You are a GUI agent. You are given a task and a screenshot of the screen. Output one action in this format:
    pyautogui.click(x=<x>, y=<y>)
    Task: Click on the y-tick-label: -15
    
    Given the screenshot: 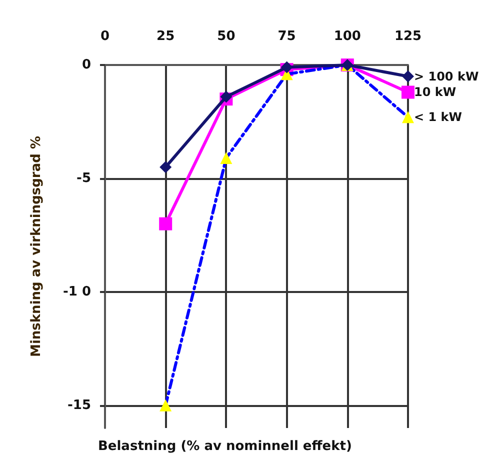 What is the action you would take?
    pyautogui.click(x=79, y=405)
    